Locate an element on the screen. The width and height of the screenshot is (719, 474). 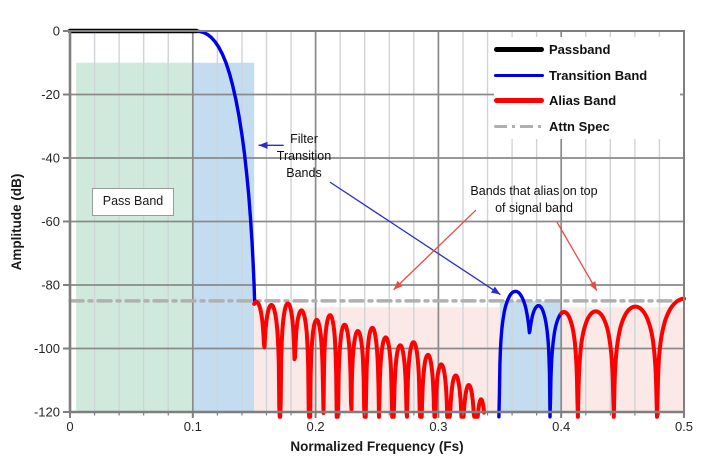
alias-bands-annotation: Bands that alias on top of signal band is located at coordinates (534, 199).